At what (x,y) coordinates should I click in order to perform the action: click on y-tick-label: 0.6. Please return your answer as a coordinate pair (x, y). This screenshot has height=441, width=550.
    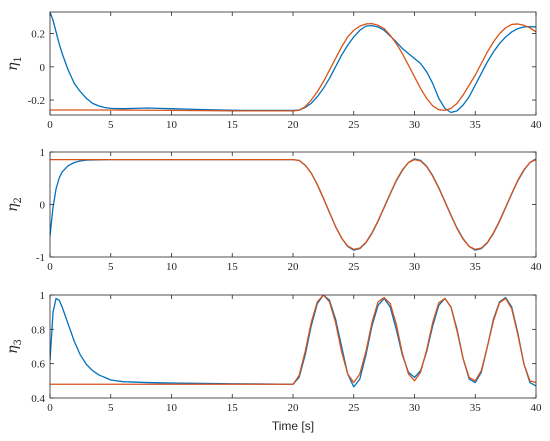
    Looking at the image, I should click on (38, 365).